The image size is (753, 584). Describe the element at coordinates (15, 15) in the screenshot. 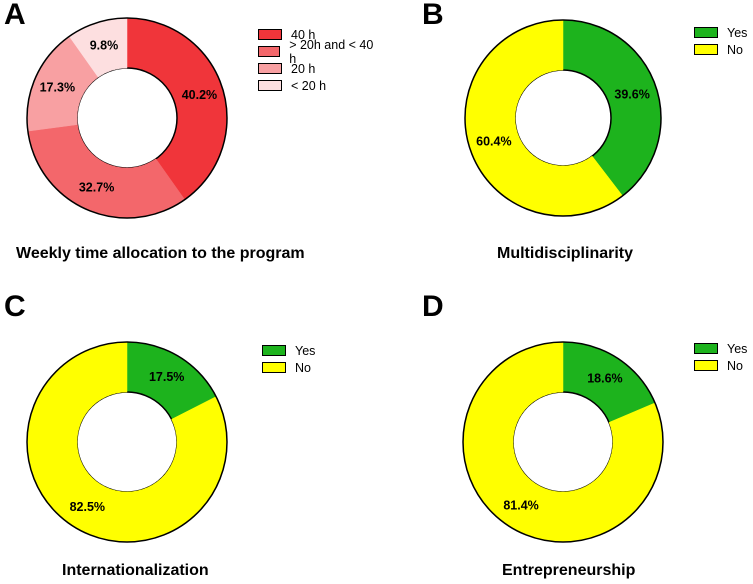

I see `panel-letter: A` at that location.